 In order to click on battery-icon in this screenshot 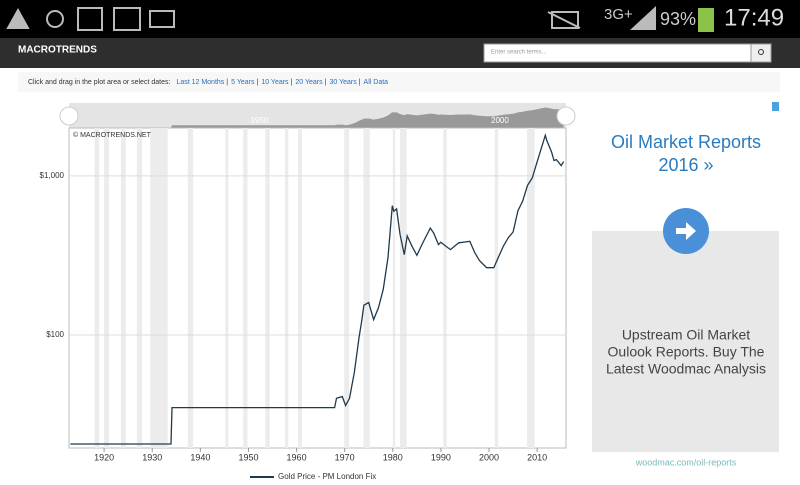, I will do `click(706, 20)`.